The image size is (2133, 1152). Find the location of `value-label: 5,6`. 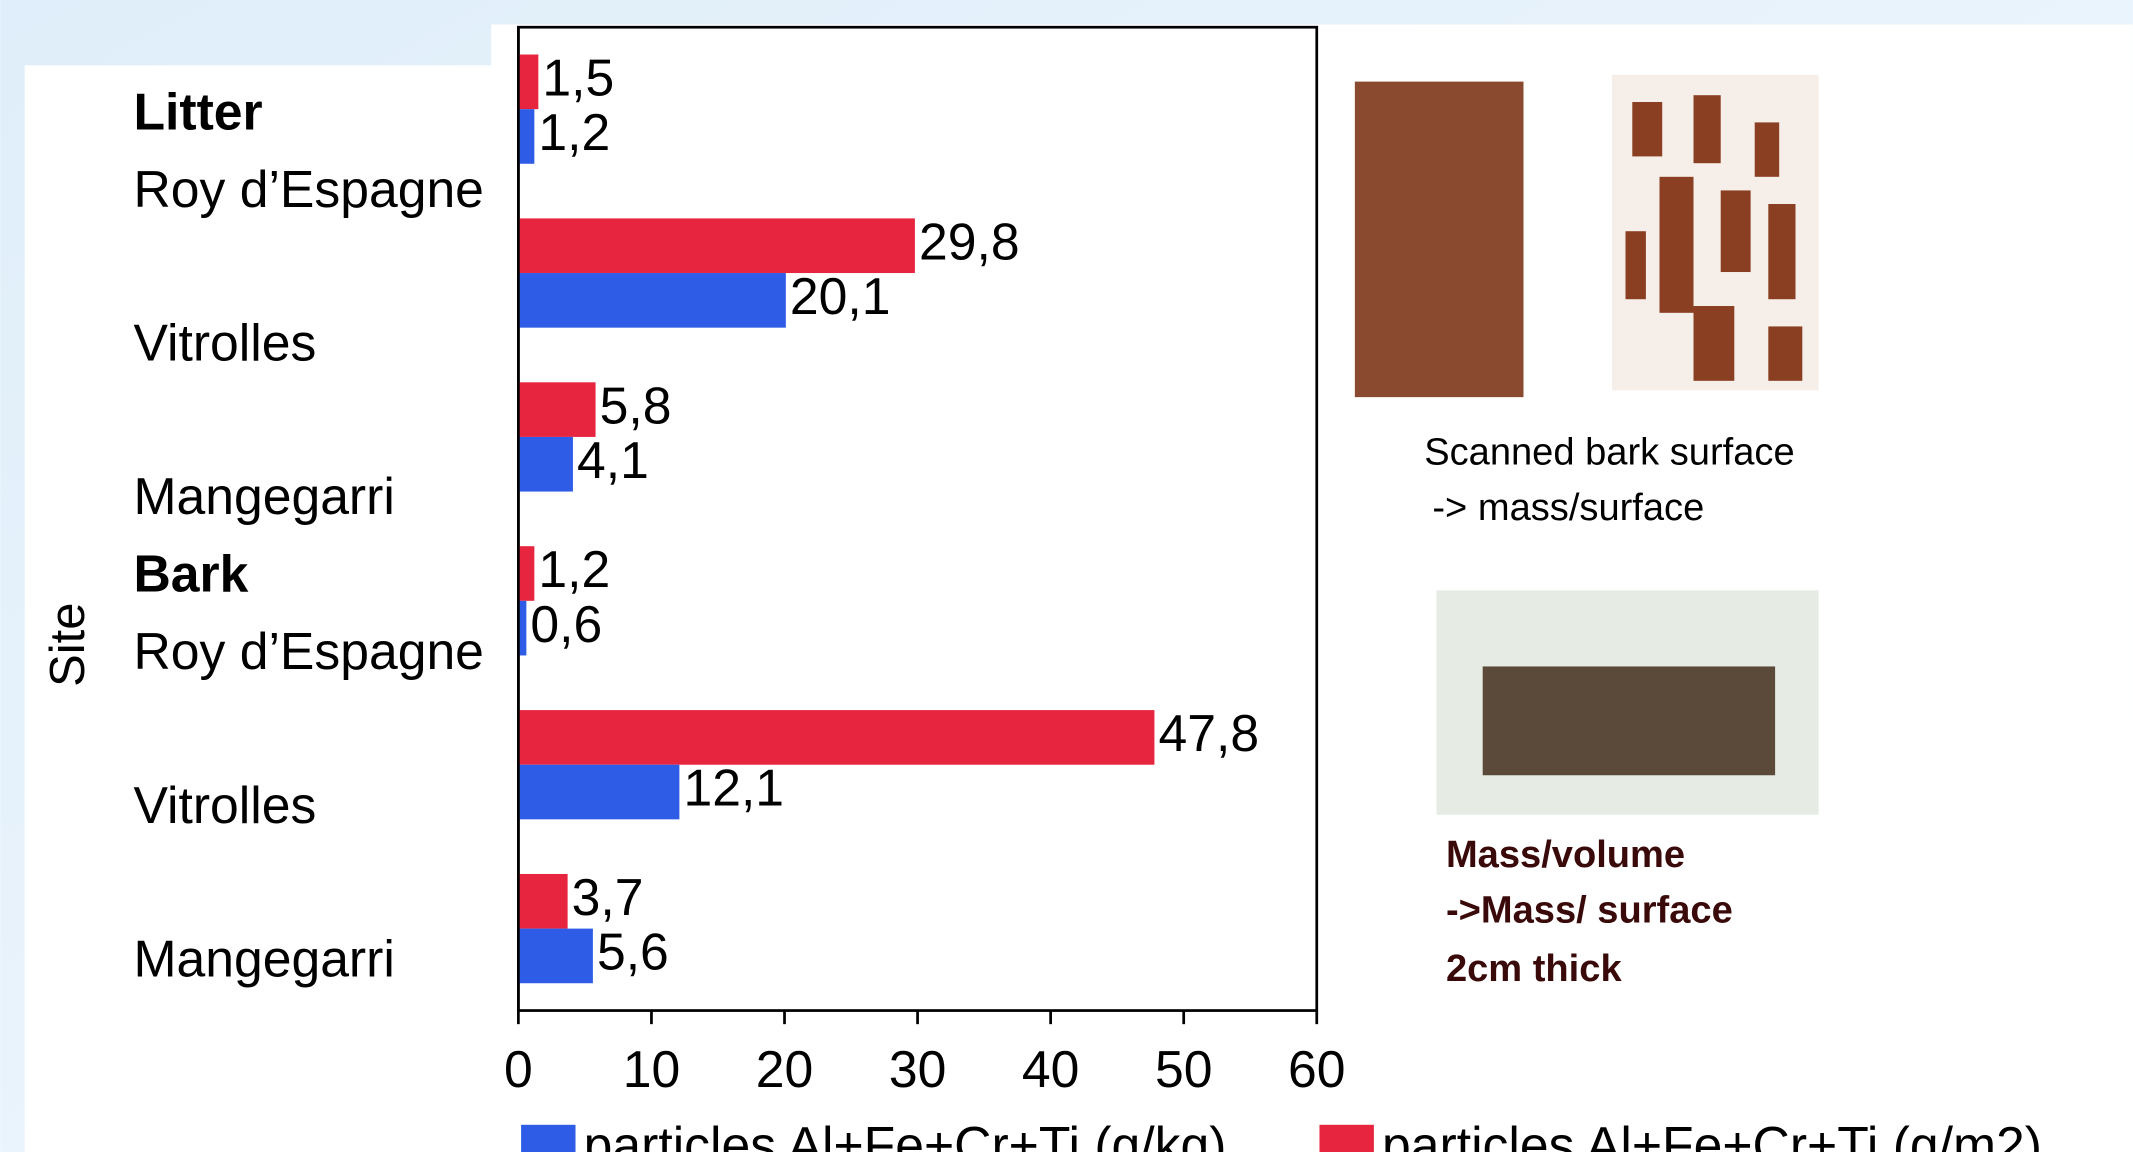

value-label: 5,6 is located at coordinates (633, 952).